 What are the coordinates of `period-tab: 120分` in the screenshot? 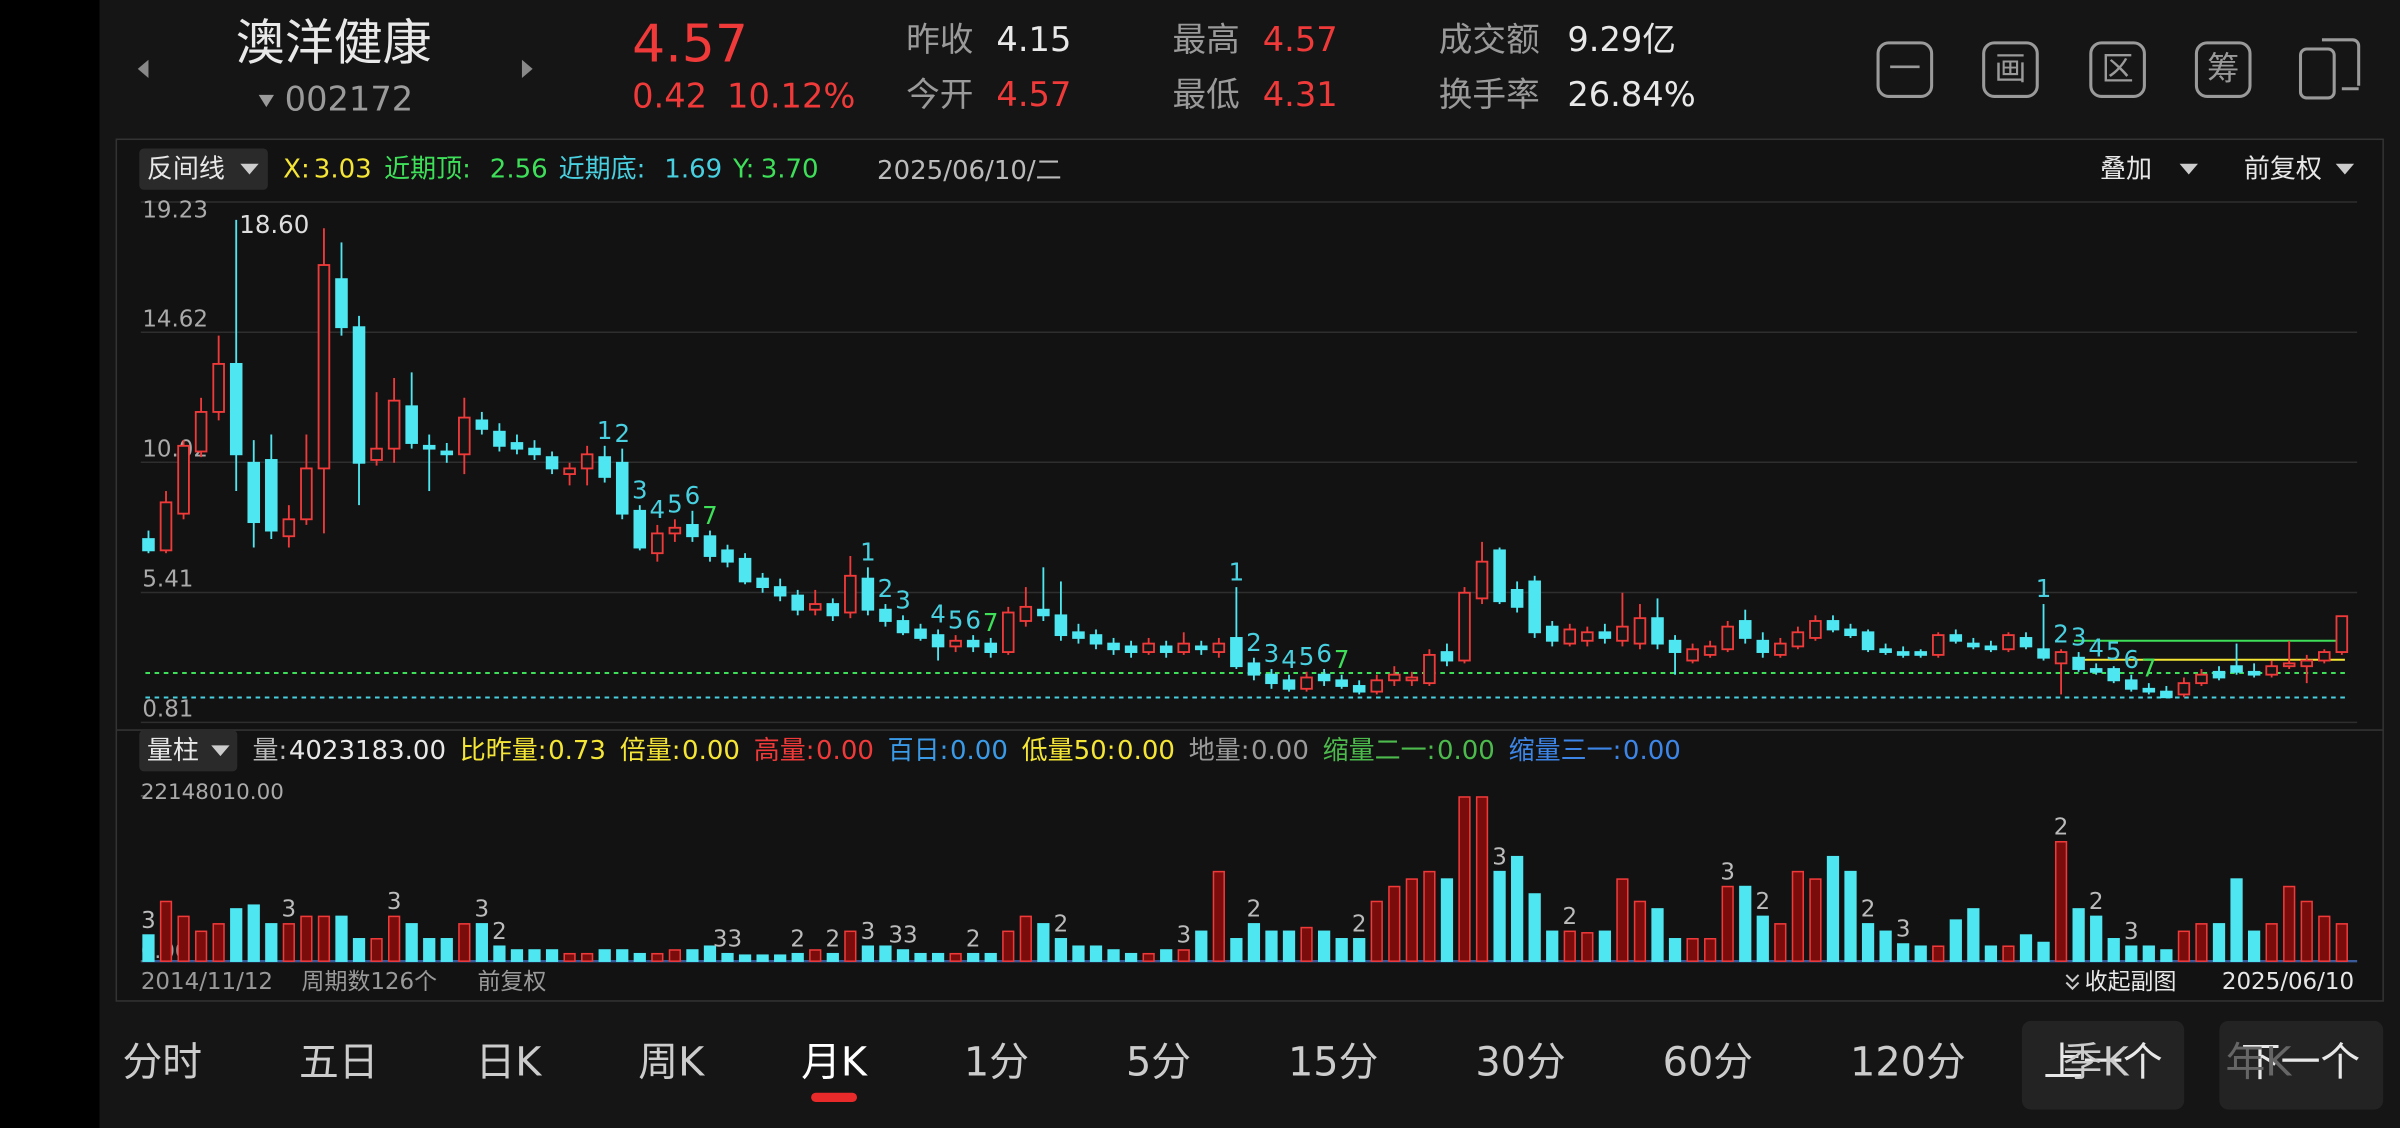 It's located at (1908, 1063).